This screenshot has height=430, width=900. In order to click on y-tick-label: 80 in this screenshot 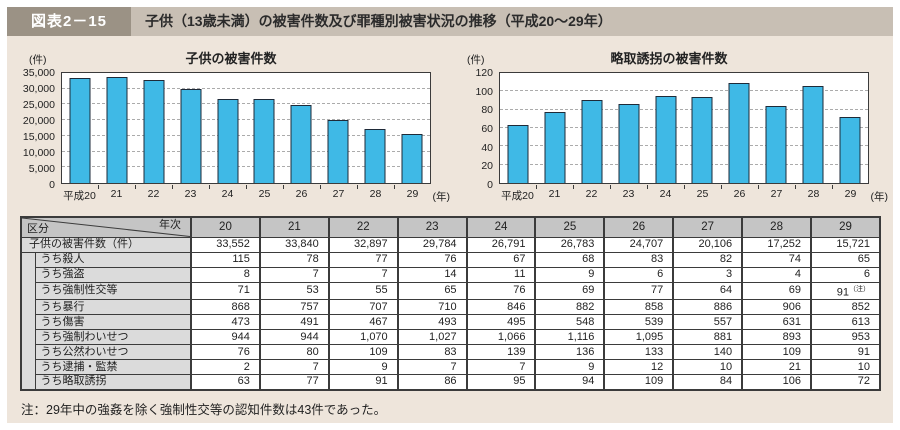, I will do `click(487, 110)`.